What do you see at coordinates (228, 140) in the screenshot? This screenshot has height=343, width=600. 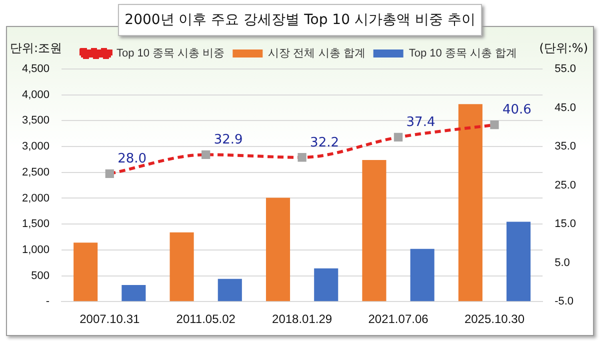 I see `data-label: 32.9` at bounding box center [228, 140].